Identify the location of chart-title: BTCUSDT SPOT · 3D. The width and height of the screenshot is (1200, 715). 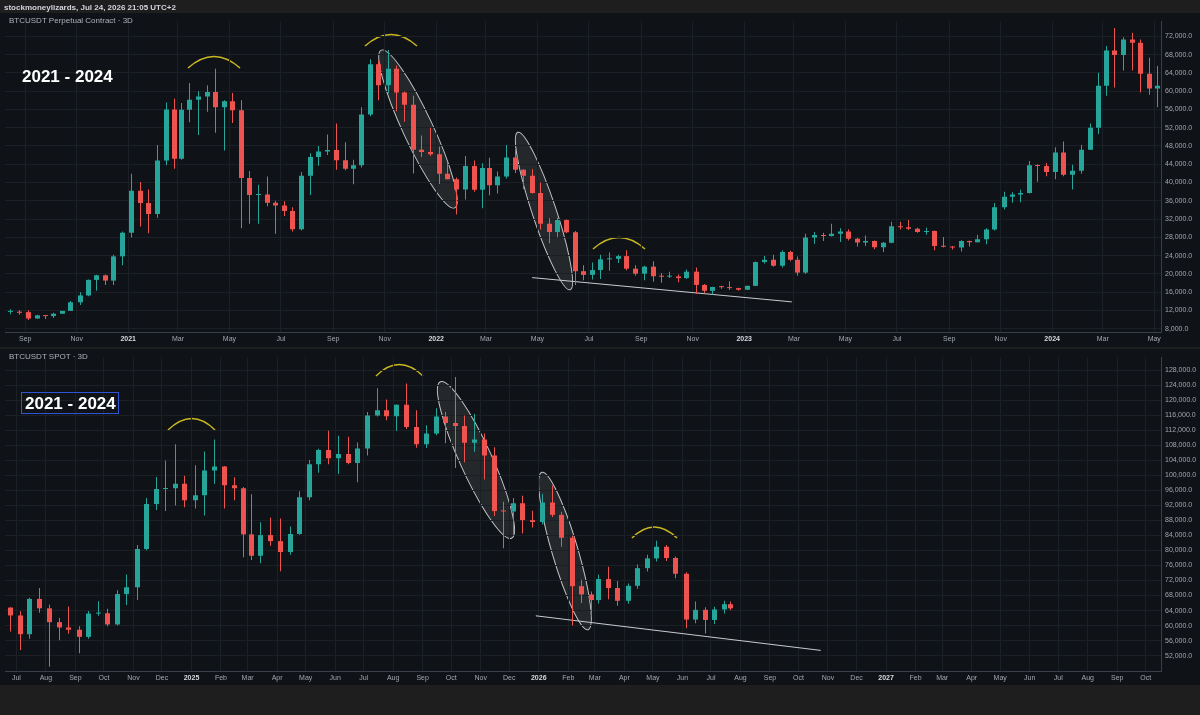
(48, 357).